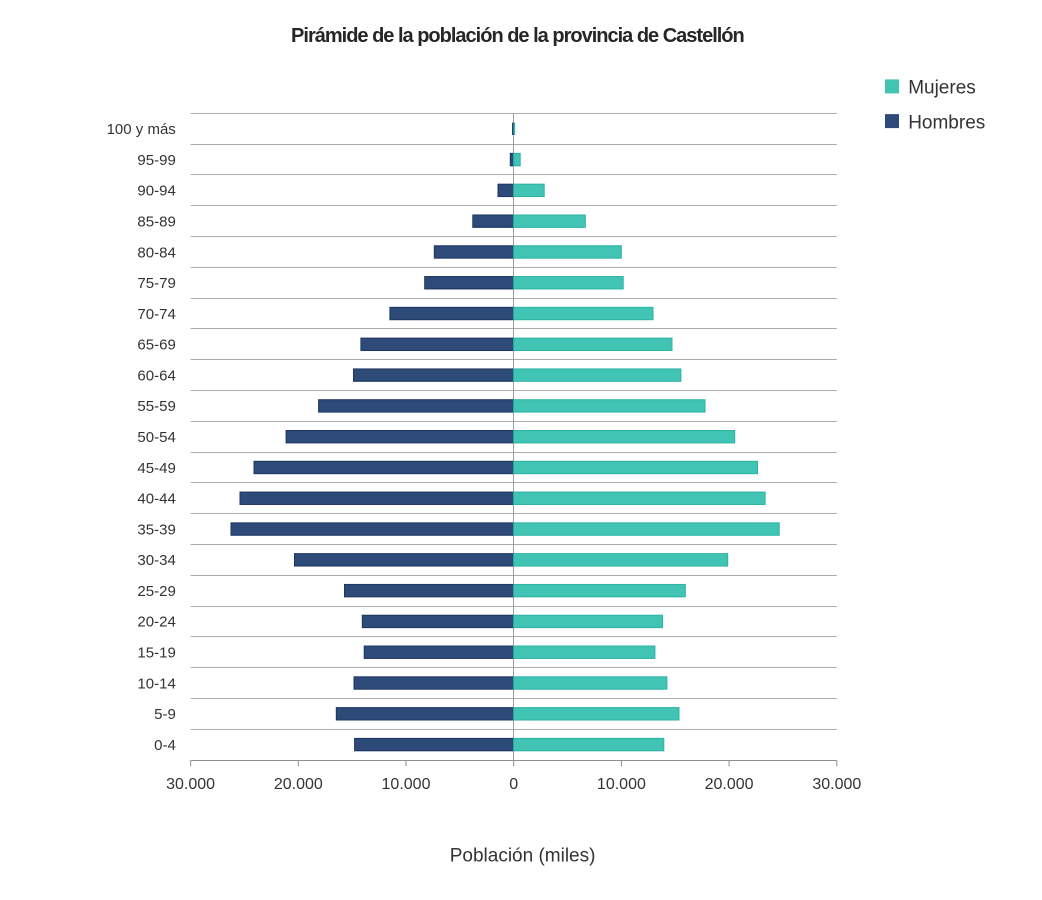 Image resolution: width=1042 pixels, height=900 pixels. What do you see at coordinates (156, 591) in the screenshot?
I see `svg-text: 25-29` at bounding box center [156, 591].